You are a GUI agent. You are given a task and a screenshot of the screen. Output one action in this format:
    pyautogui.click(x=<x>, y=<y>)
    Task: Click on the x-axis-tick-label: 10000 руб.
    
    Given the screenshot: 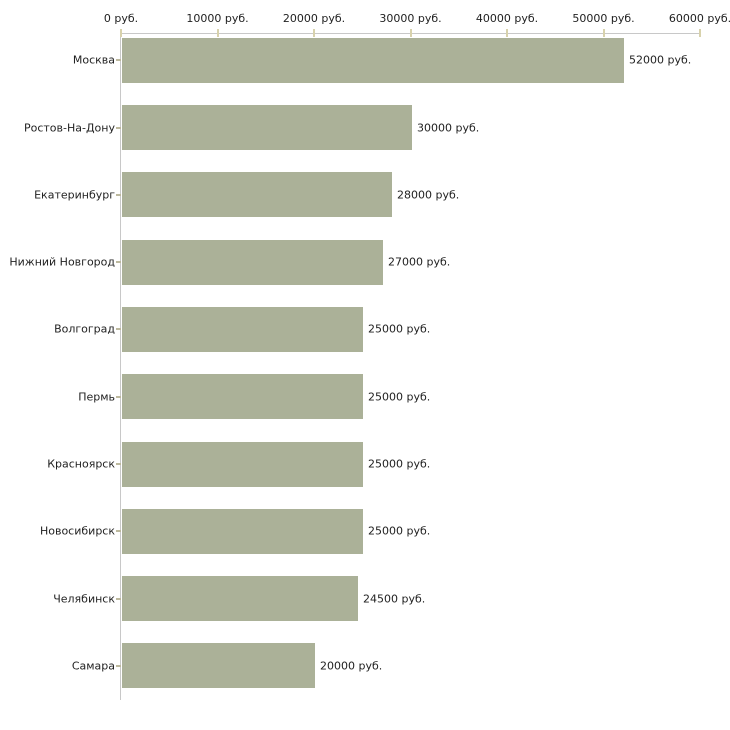 What is the action you would take?
    pyautogui.click(x=217, y=18)
    